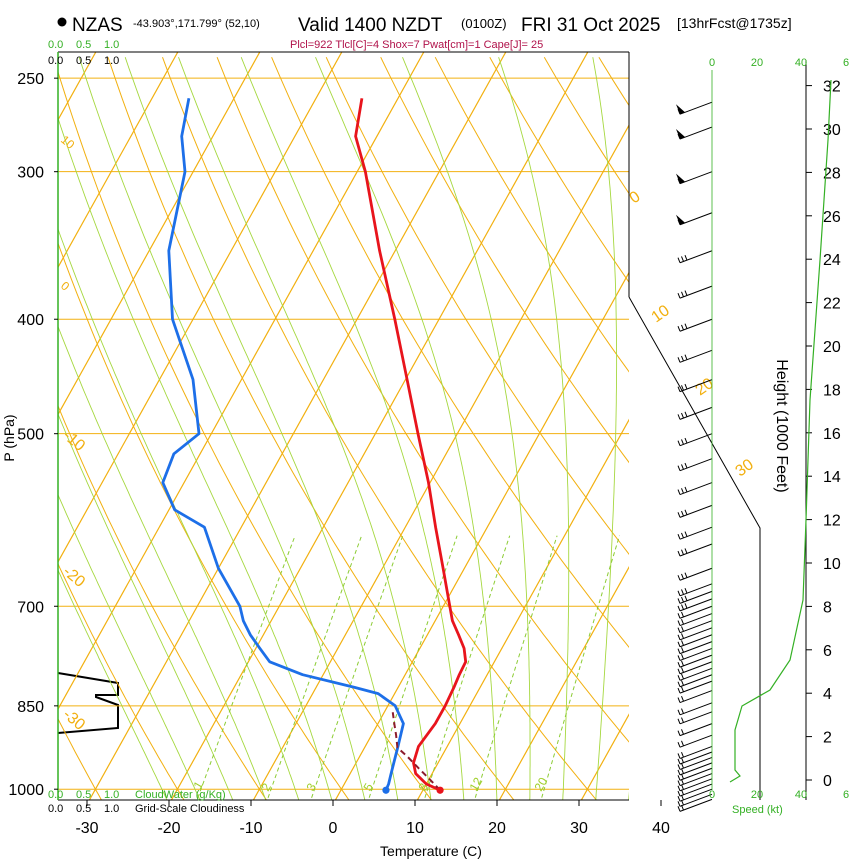  What do you see at coordinates (30, 173) in the screenshot?
I see `pressure-tick-label: 300` at bounding box center [30, 173].